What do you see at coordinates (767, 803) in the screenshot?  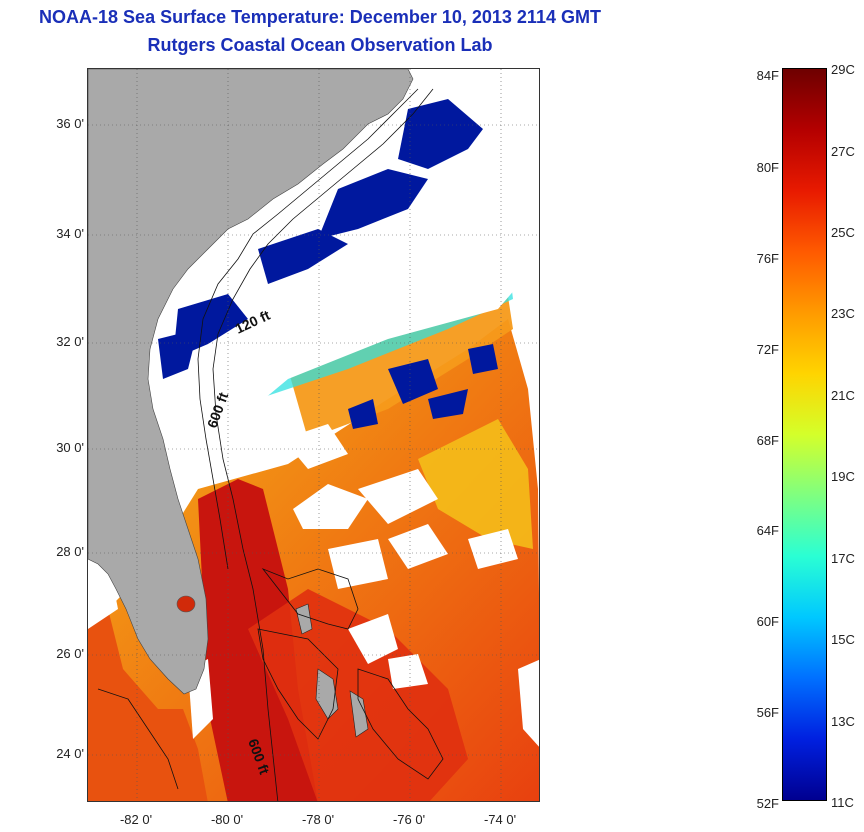 I see `colorbar-f-label-52: 52F` at bounding box center [767, 803].